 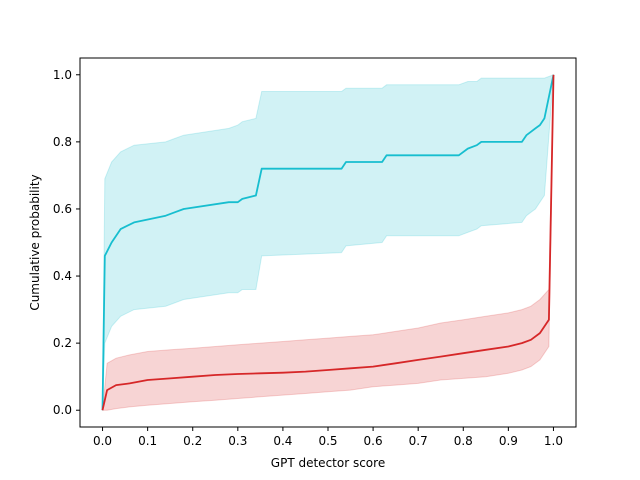 What do you see at coordinates (62, 209) in the screenshot?
I see `y-tick-label: 0.6` at bounding box center [62, 209].